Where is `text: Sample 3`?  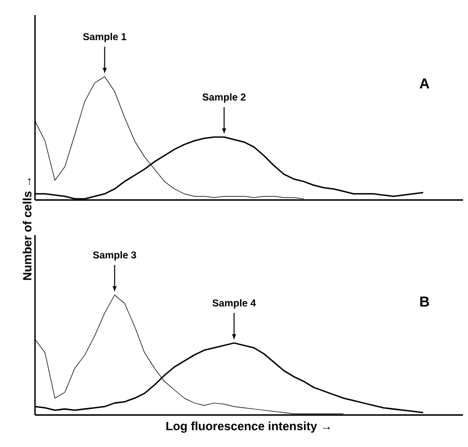
text: Sample 3 is located at coordinates (114, 255).